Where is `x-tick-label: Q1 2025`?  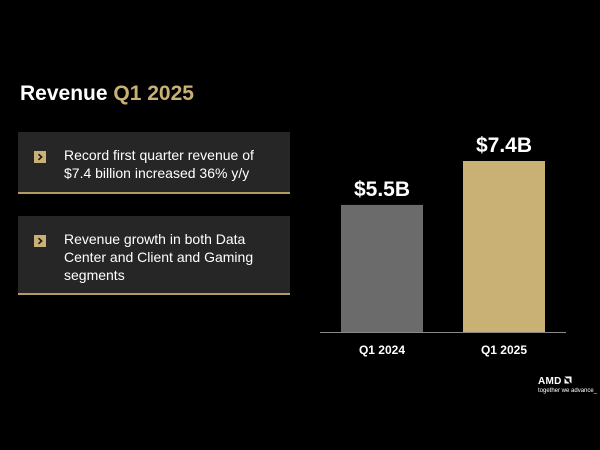 x-tick-label: Q1 2025 is located at coordinates (504, 350).